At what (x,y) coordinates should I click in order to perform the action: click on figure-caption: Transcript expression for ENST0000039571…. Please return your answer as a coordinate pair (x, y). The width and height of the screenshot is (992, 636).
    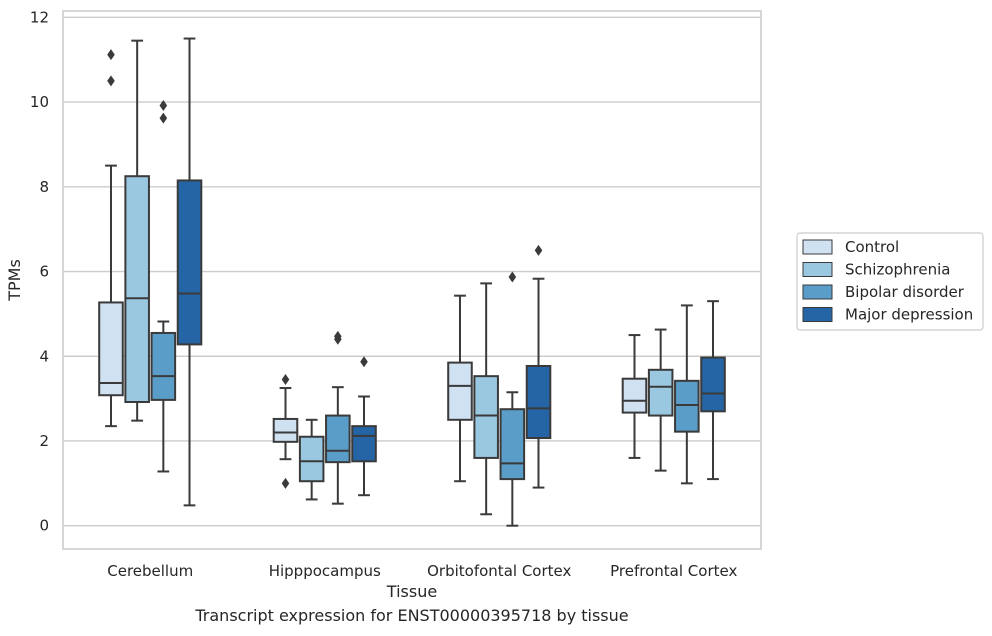
    Looking at the image, I should click on (412, 615).